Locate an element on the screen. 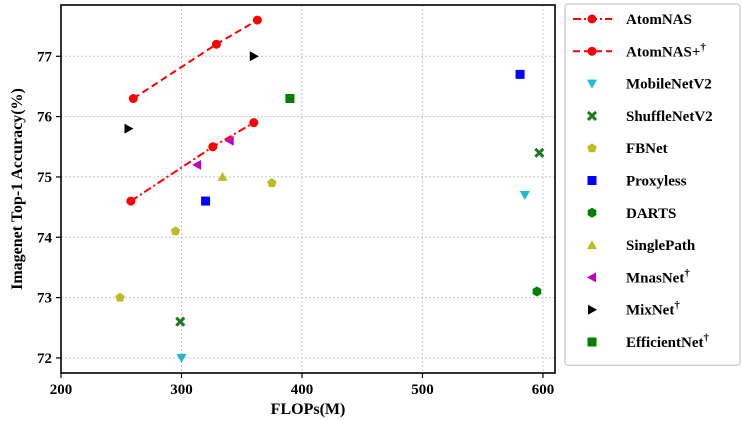  legend-name: ShuffleNetV2 is located at coordinates (669, 117).